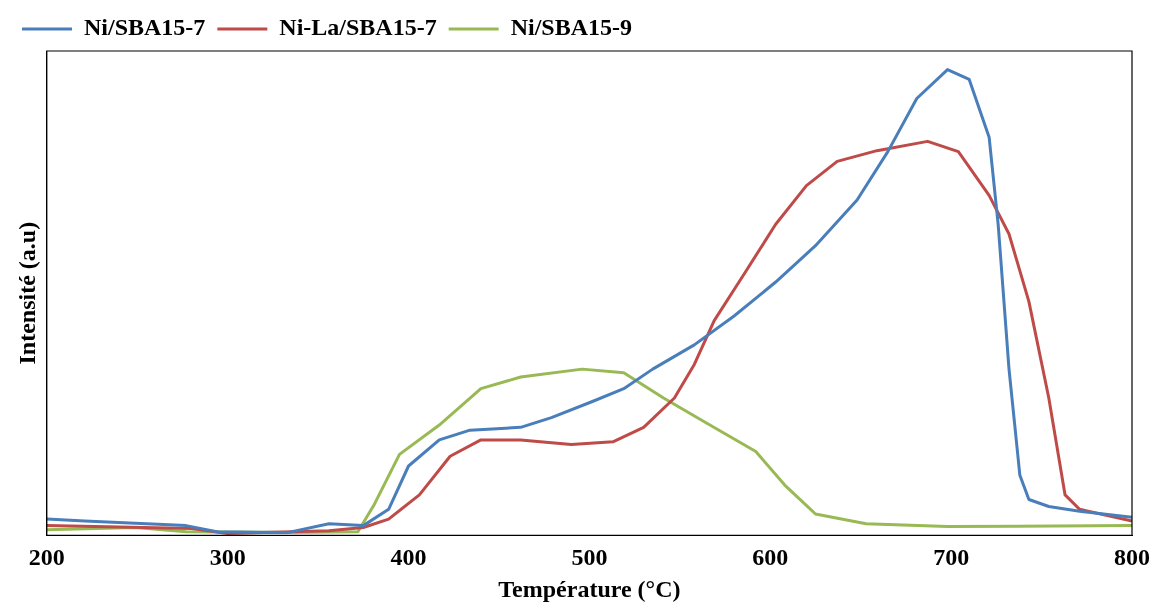  I want to click on x-tick-label: 600, so click(770, 557).